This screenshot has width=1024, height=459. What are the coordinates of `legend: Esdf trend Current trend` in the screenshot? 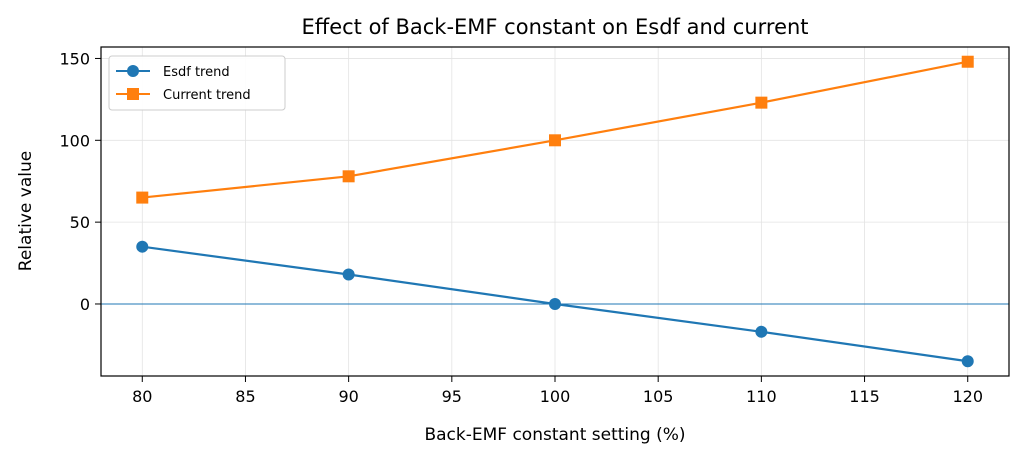 It's located at (197, 83).